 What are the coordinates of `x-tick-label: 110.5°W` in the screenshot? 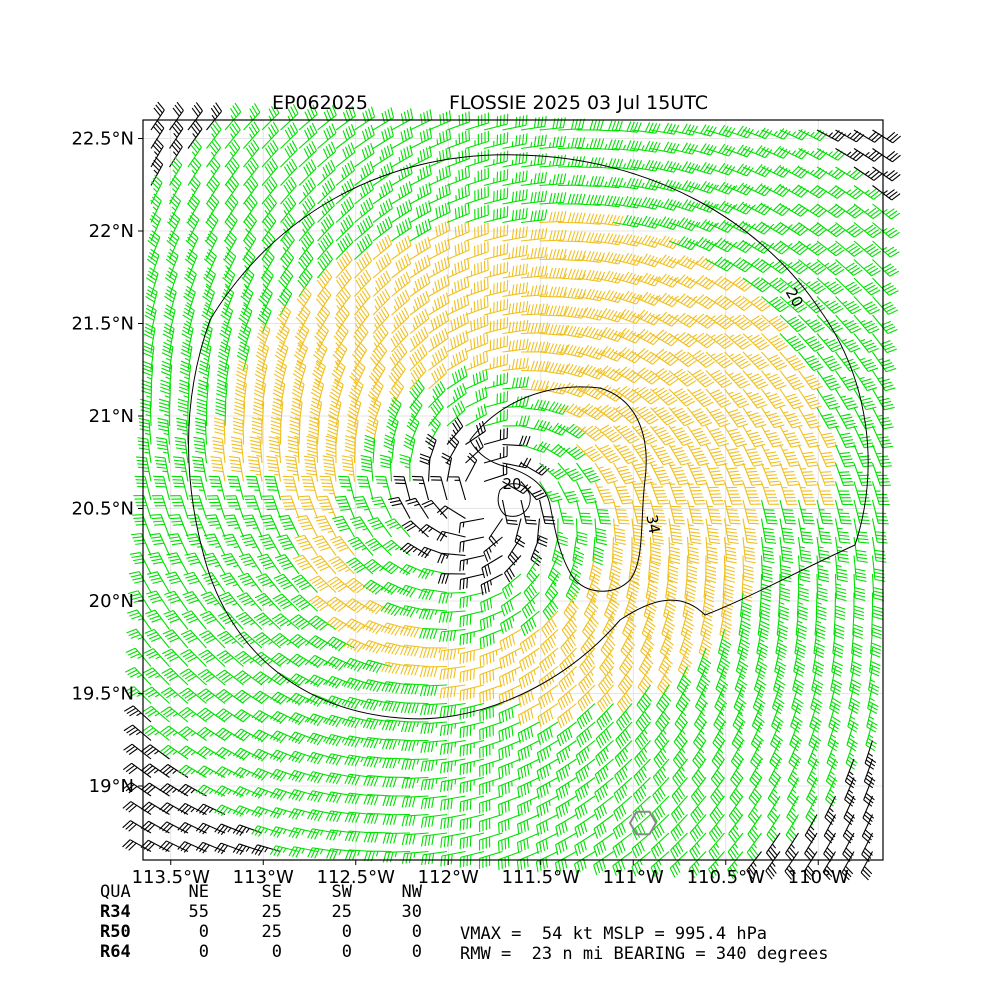 It's located at (726, 877).